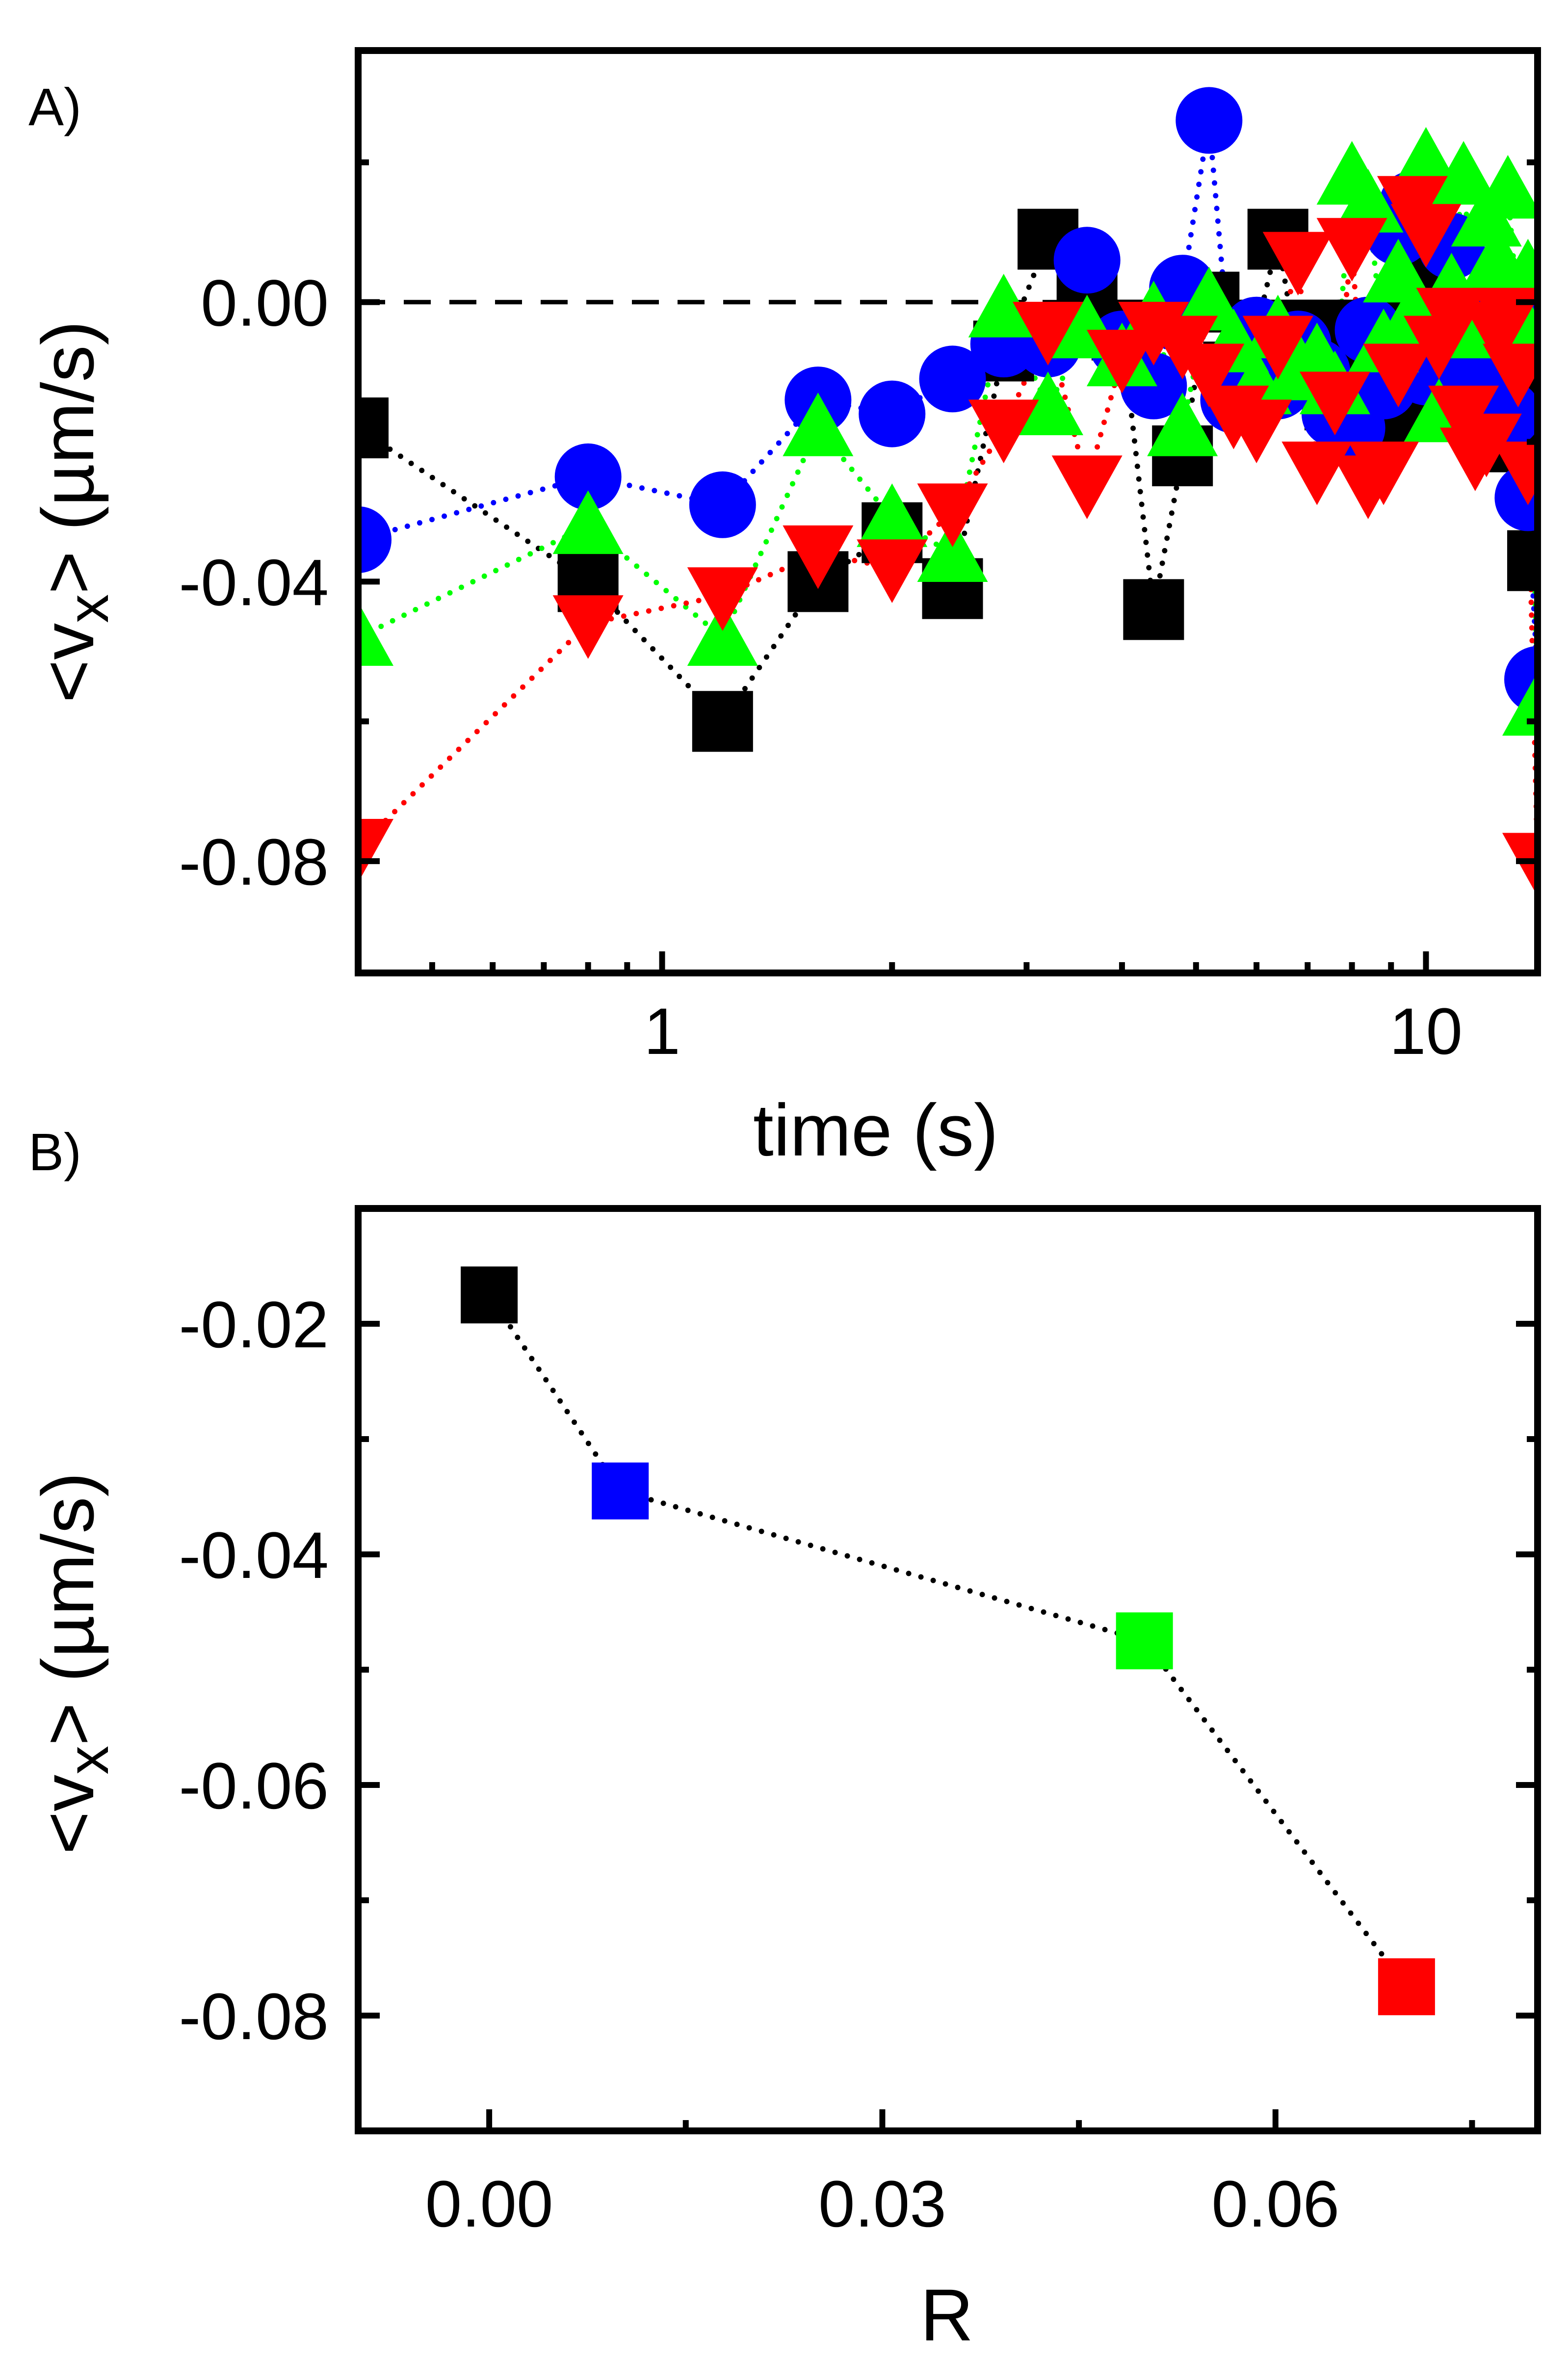 The image size is (1568, 2361). Describe the element at coordinates (54, 1151) in the screenshot. I see `panel-b-label: B)` at that location.